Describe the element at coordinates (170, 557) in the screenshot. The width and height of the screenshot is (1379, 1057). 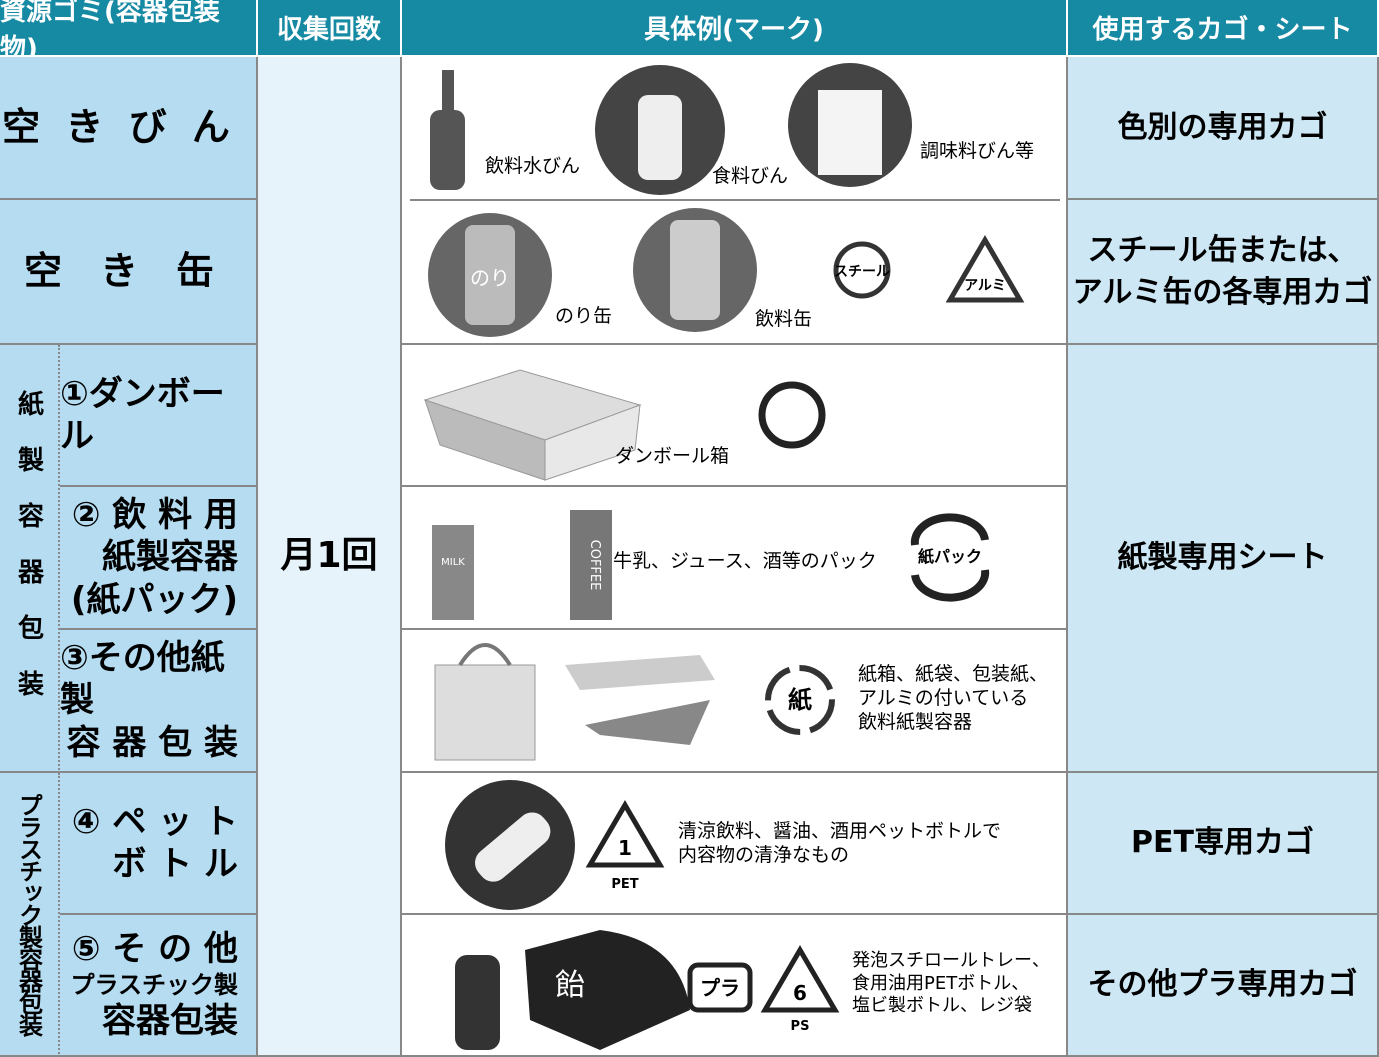
I see `name-line: 紙製容器` at that location.